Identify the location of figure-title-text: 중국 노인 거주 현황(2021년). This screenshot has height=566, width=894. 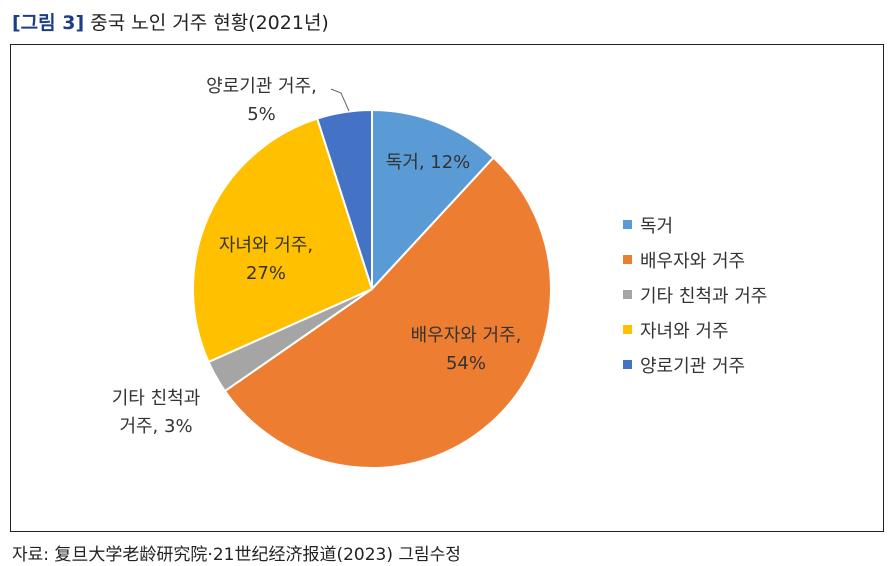
(209, 23).